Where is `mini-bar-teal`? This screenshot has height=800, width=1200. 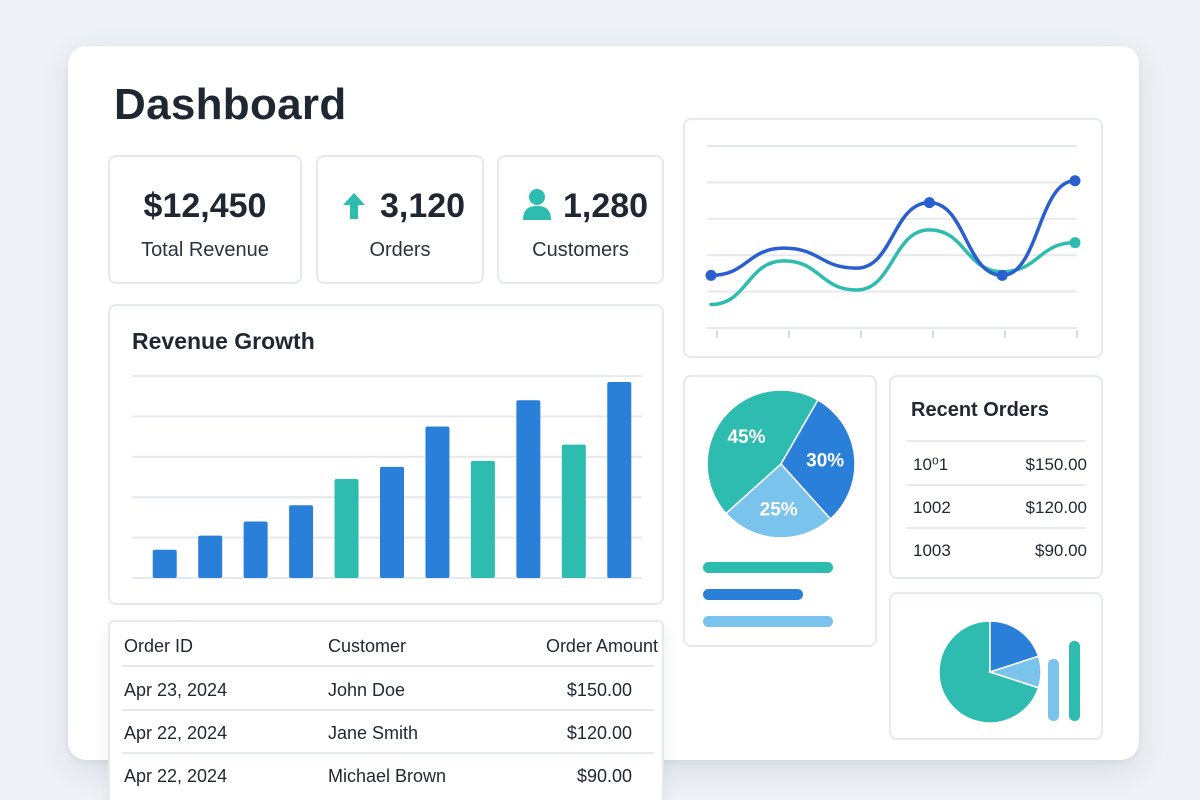 mini-bar-teal is located at coordinates (1074, 681).